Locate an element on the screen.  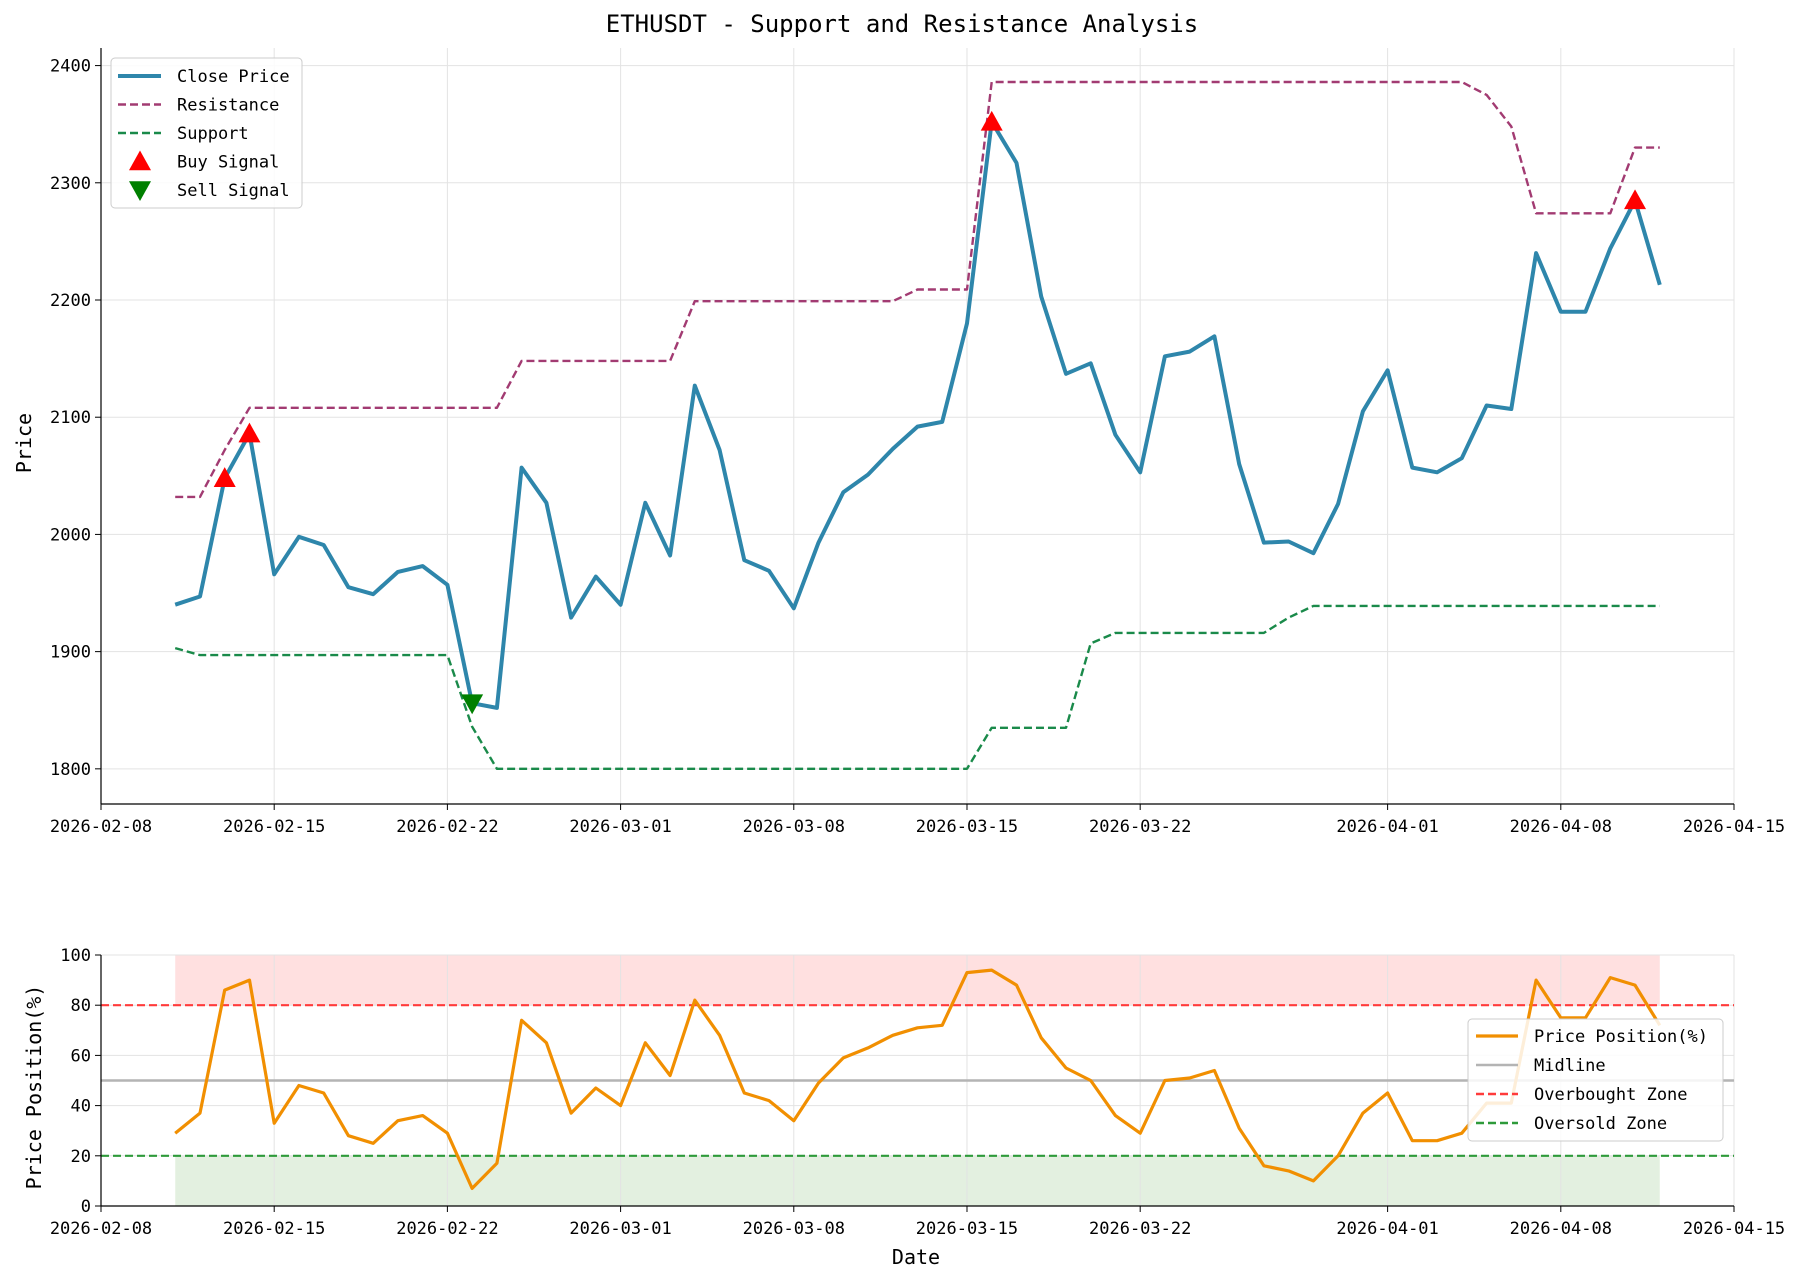
legend-label: Support is located at coordinates (213, 134).